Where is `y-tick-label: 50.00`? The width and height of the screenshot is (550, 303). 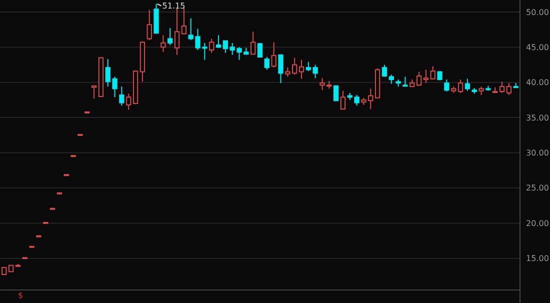
y-tick-label: 50.00 is located at coordinates (537, 12).